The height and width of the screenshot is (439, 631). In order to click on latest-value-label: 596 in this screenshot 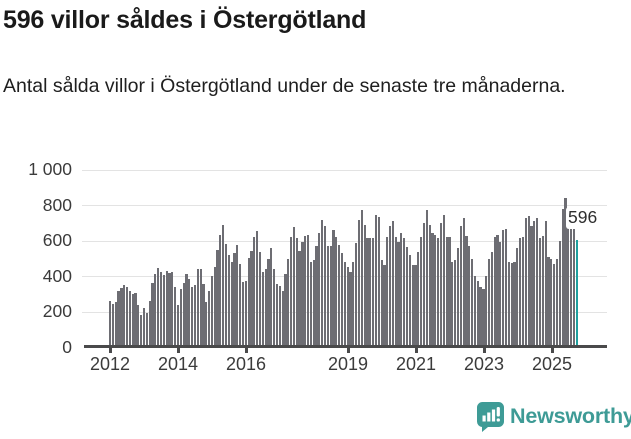, I will do `click(583, 218)`.